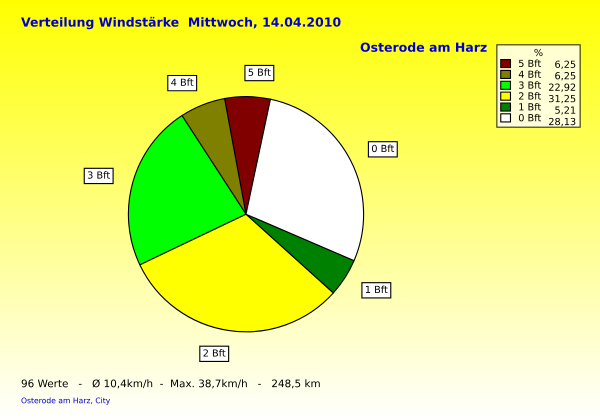 The image size is (600, 420). I want to click on chart-subtitle: Osterode am Harz, so click(423, 47).